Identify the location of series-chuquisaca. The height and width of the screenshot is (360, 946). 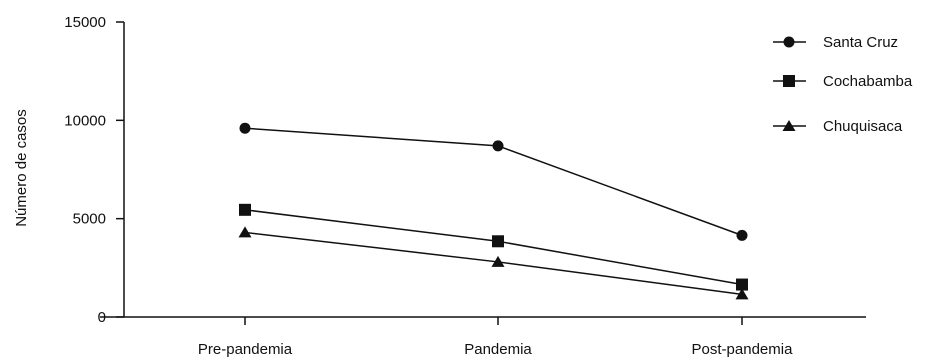
(493, 263).